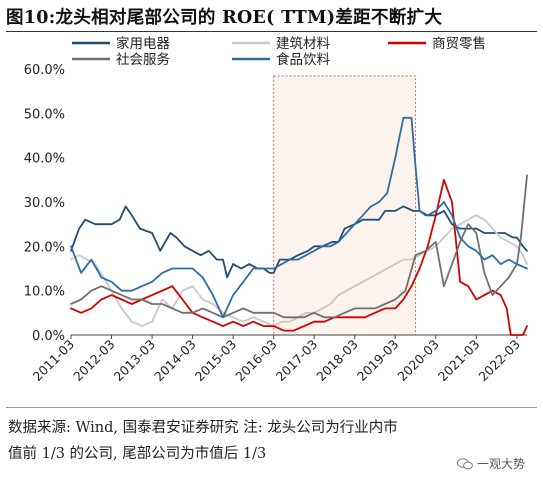 The image size is (543, 480). Describe the element at coordinates (273, 428) in the screenshot. I see `source-note-line-1: 数据来源: Wind, 国泰君安证券研究 注: 龙头公司为行业内市` at that location.